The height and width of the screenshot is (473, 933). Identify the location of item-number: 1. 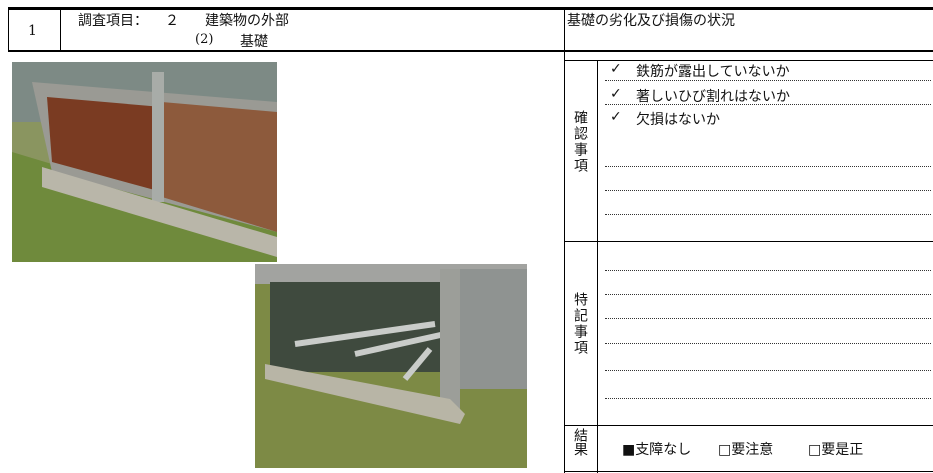
(32, 31).